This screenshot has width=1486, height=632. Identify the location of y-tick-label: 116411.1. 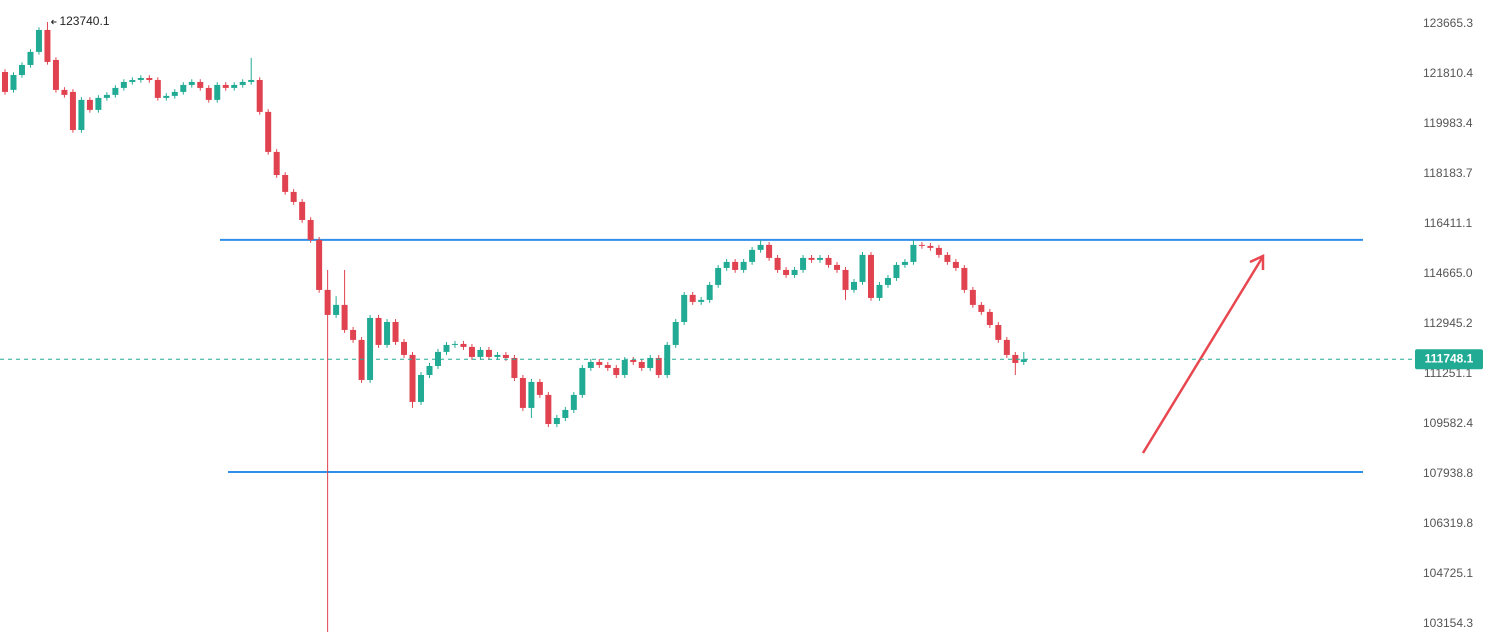
(1448, 223).